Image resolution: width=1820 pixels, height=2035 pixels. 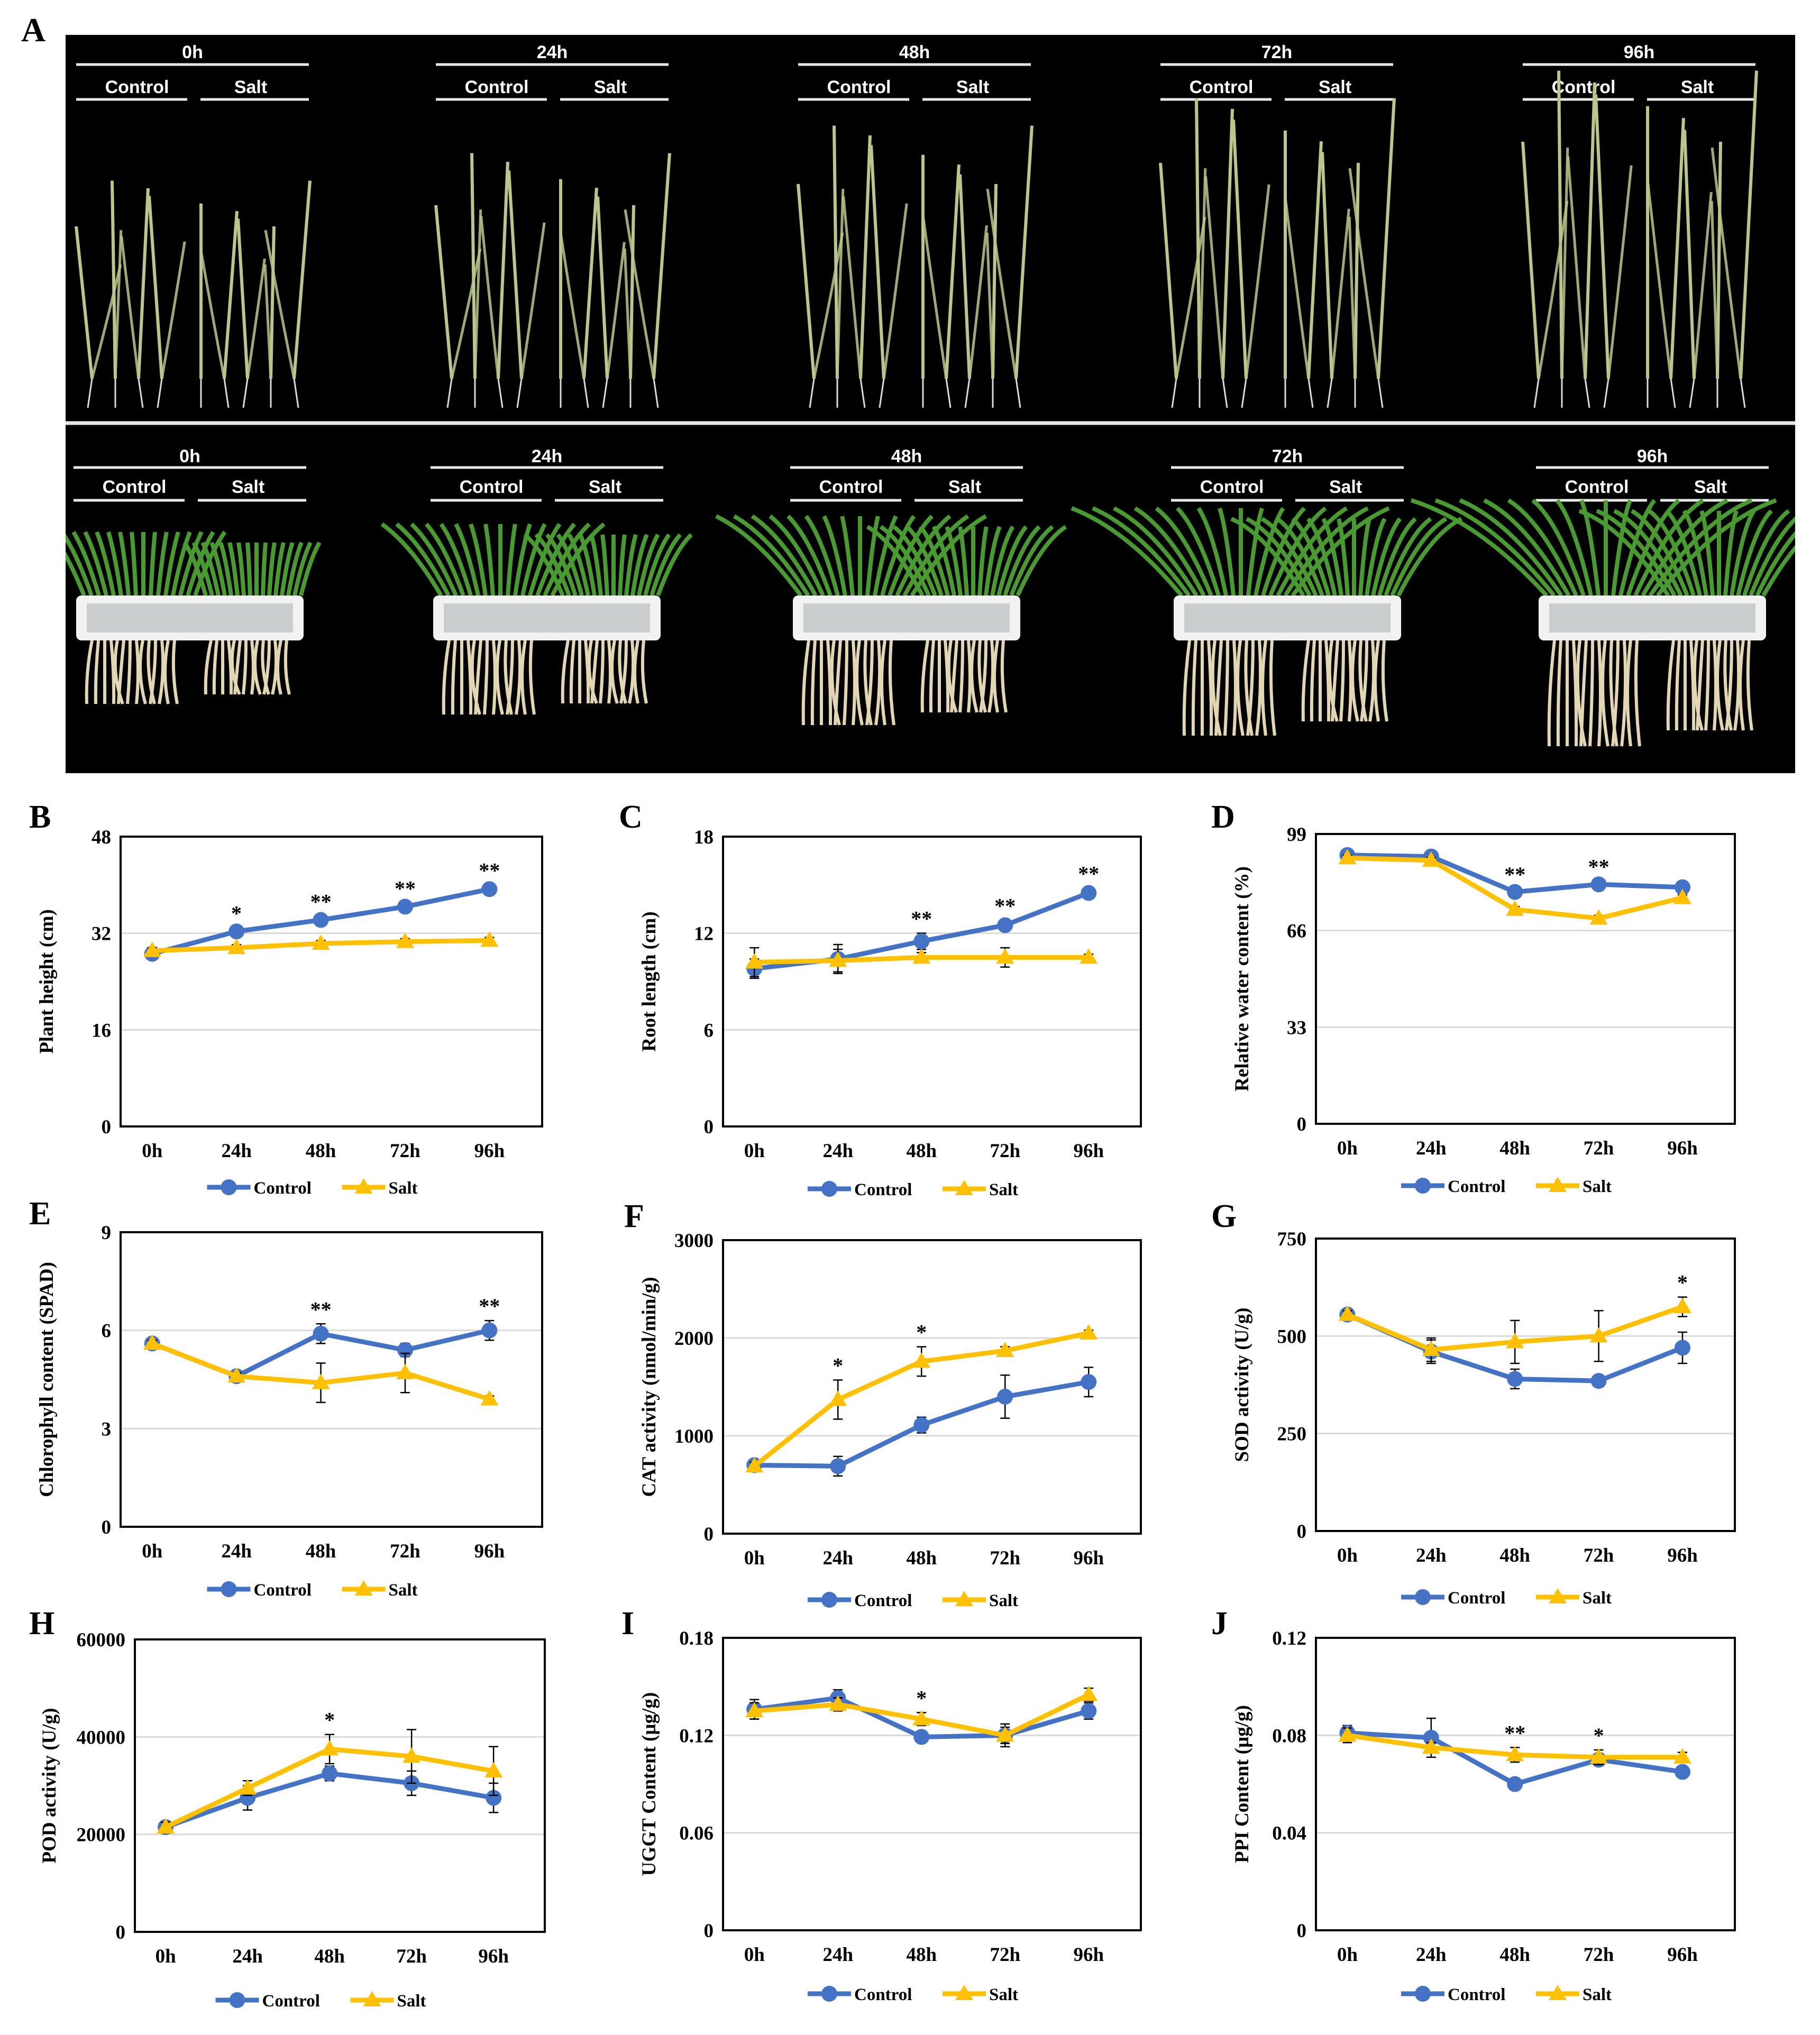 I want to click on y-tick-label: 9, so click(x=107, y=1233).